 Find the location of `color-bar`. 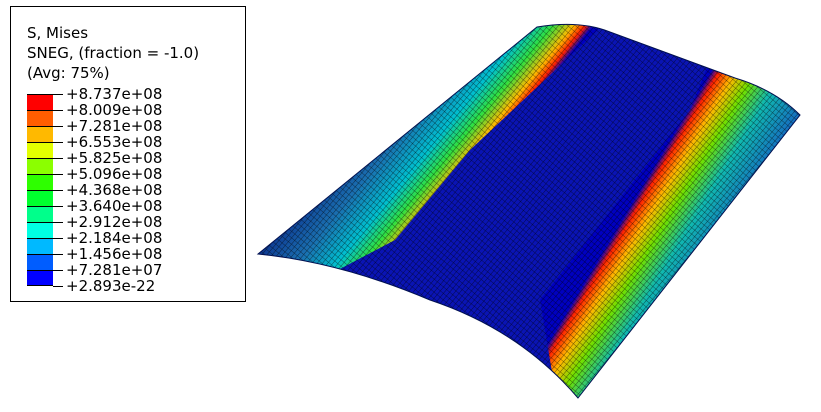

color-bar is located at coordinates (40, 190).